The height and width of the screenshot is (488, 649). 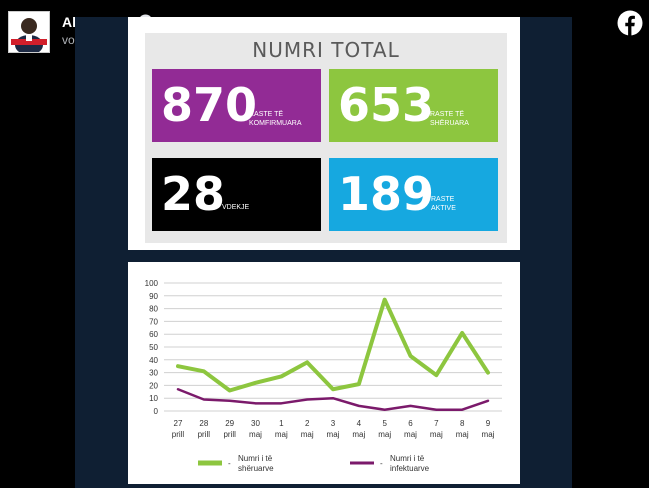 What do you see at coordinates (153, 347) in the screenshot?
I see `y-tick-label: 50` at bounding box center [153, 347].